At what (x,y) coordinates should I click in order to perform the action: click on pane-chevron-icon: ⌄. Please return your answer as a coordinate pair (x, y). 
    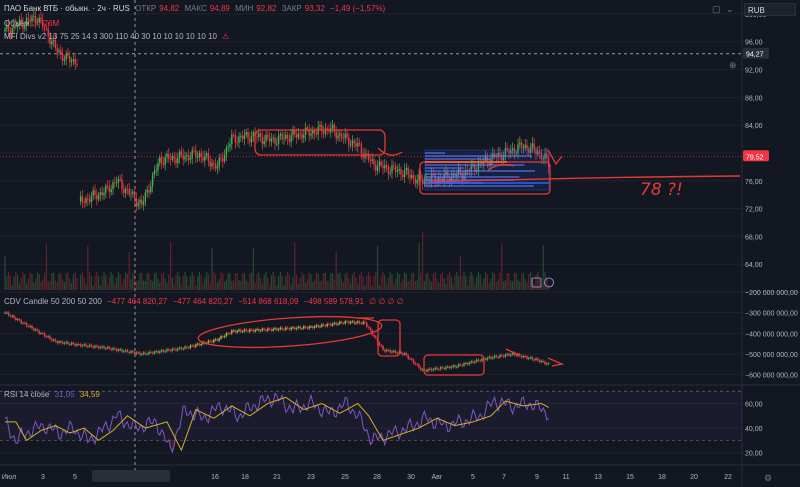
    Looking at the image, I should click on (730, 9).